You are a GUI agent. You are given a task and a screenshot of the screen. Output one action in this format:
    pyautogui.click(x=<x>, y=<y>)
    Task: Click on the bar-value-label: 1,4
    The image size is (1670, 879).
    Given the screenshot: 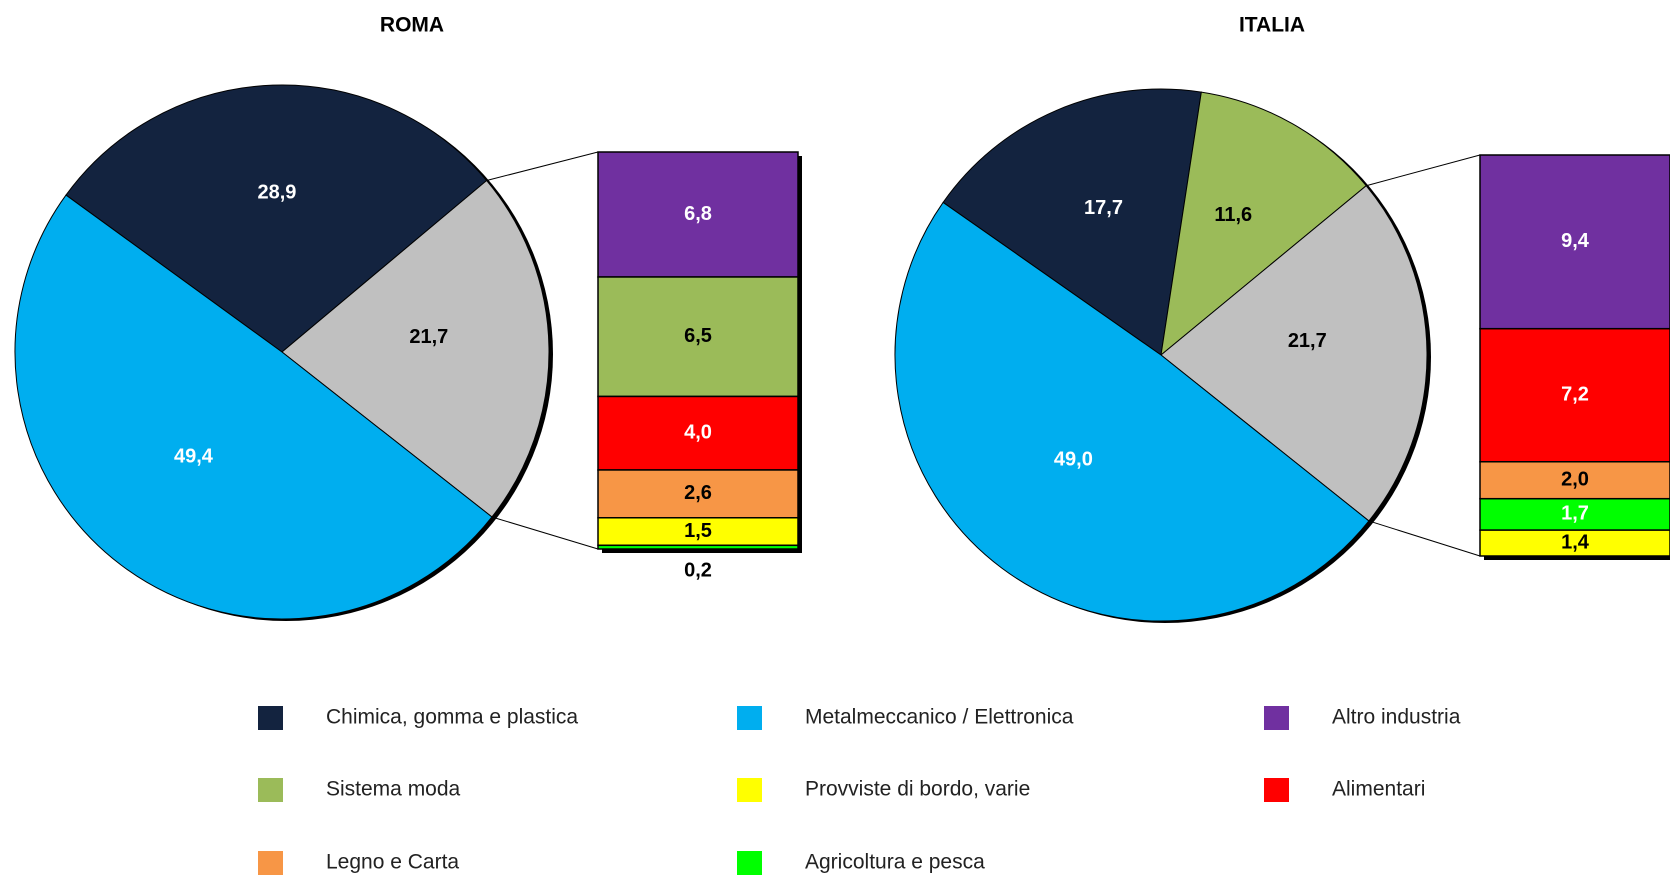 What is the action you would take?
    pyautogui.click(x=1575, y=542)
    